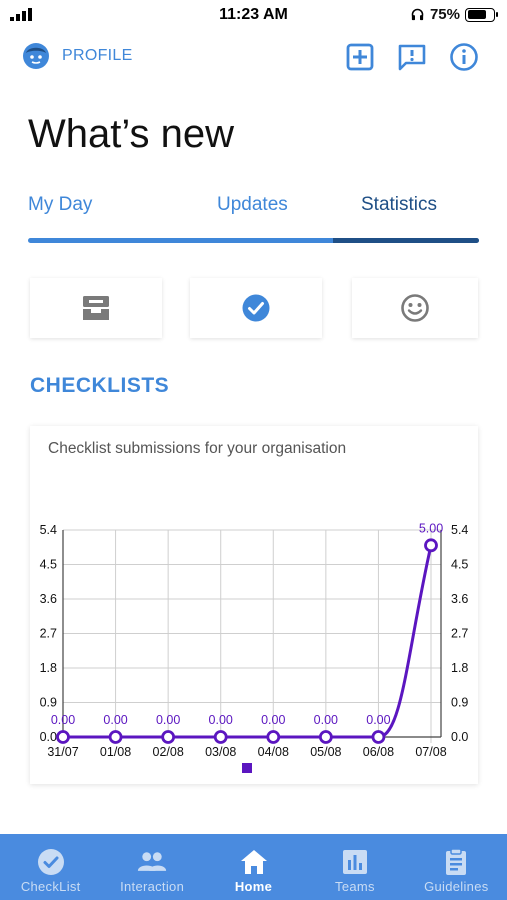 The image size is (507, 900). I want to click on status-time: 11:23 AM, so click(253, 14).